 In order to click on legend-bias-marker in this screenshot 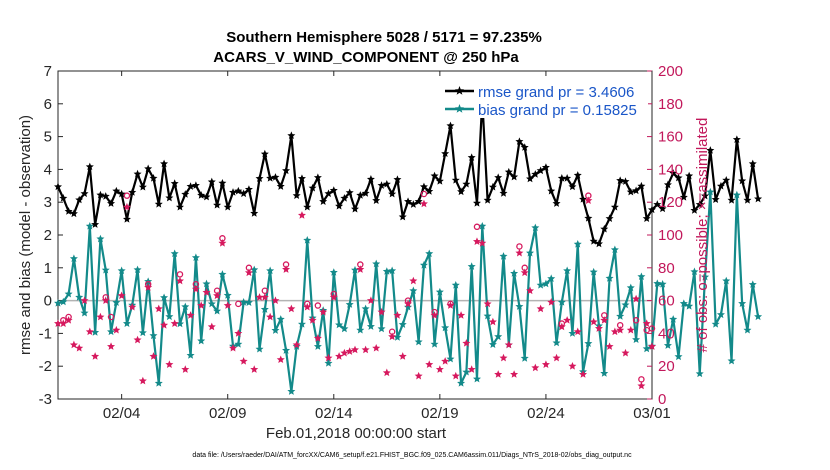, I will do `click(459, 108)`.